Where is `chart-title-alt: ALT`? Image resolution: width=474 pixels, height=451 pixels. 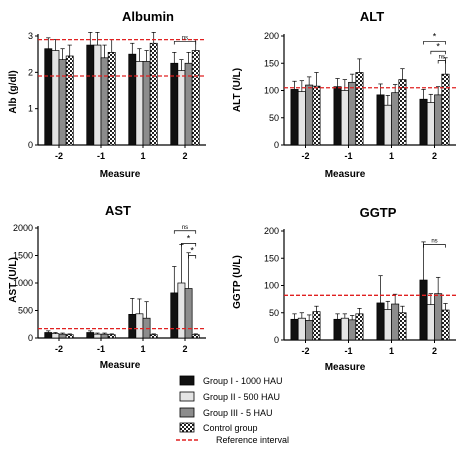 chart-title-alt: ALT is located at coordinates (372, 16).